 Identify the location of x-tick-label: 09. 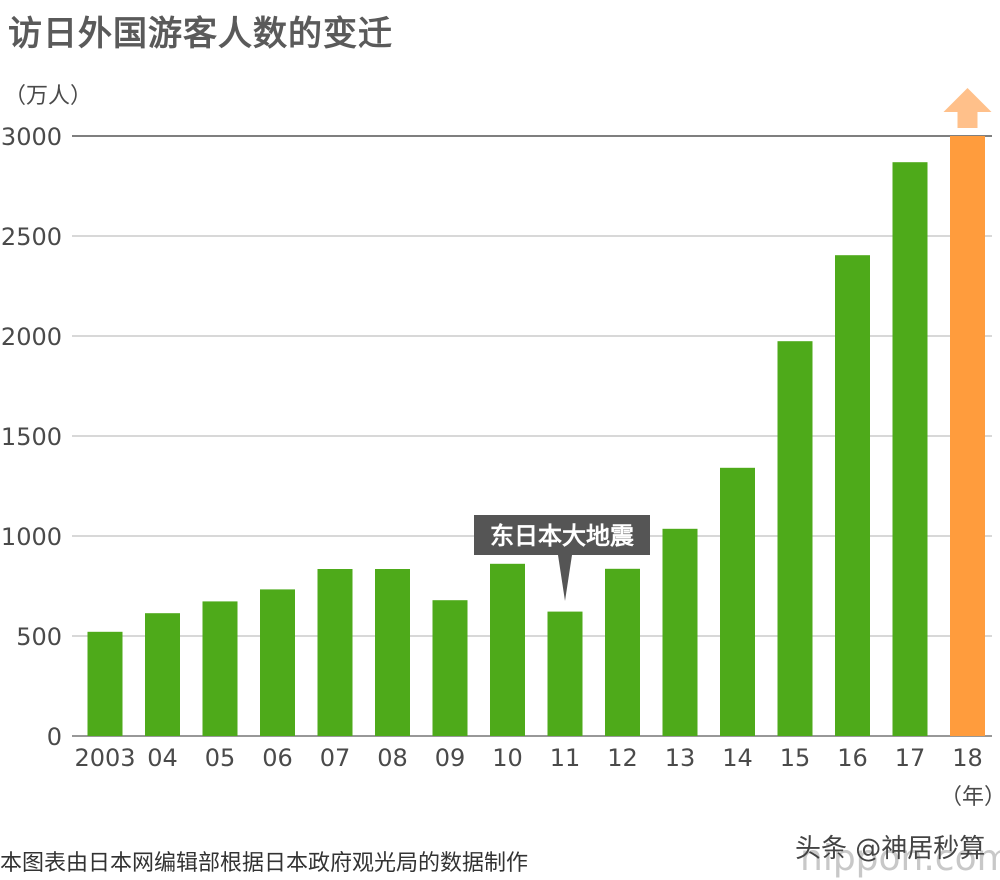
(450, 758).